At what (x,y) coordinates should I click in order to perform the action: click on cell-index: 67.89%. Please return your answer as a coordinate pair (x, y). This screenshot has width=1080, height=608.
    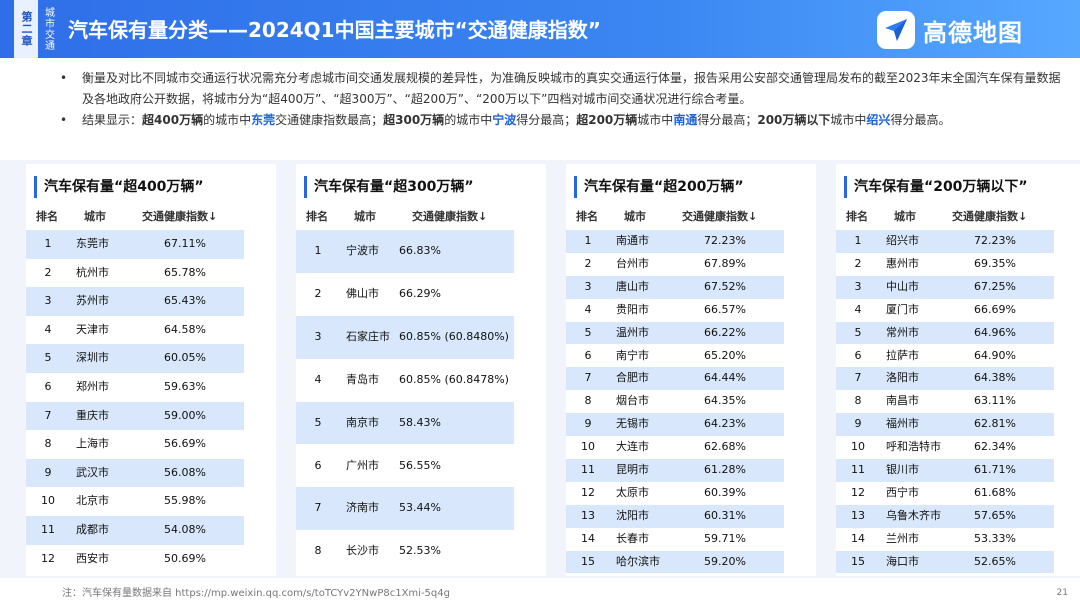
    Looking at the image, I should click on (725, 263).